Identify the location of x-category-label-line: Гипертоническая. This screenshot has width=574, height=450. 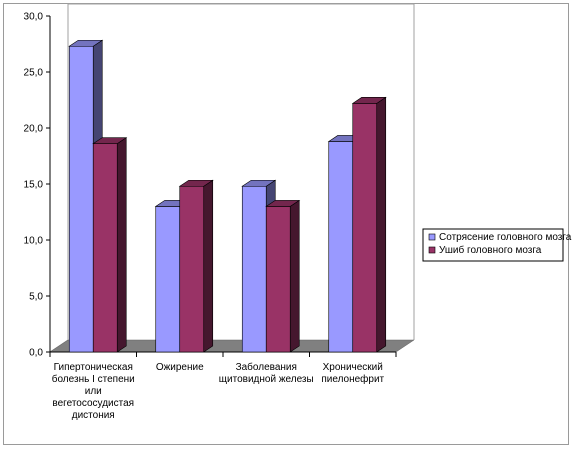
(93, 367).